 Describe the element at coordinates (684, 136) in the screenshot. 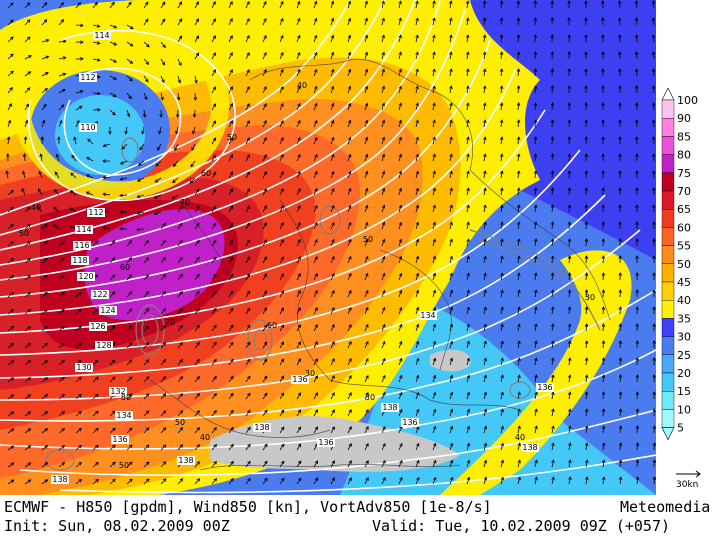

I see `legend-tick-label: 85` at that location.